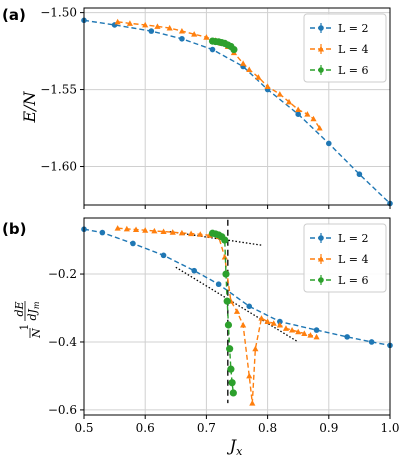  What do you see at coordinates (36, 333) in the screenshot?
I see `svg-text: N` at bounding box center [36, 333].